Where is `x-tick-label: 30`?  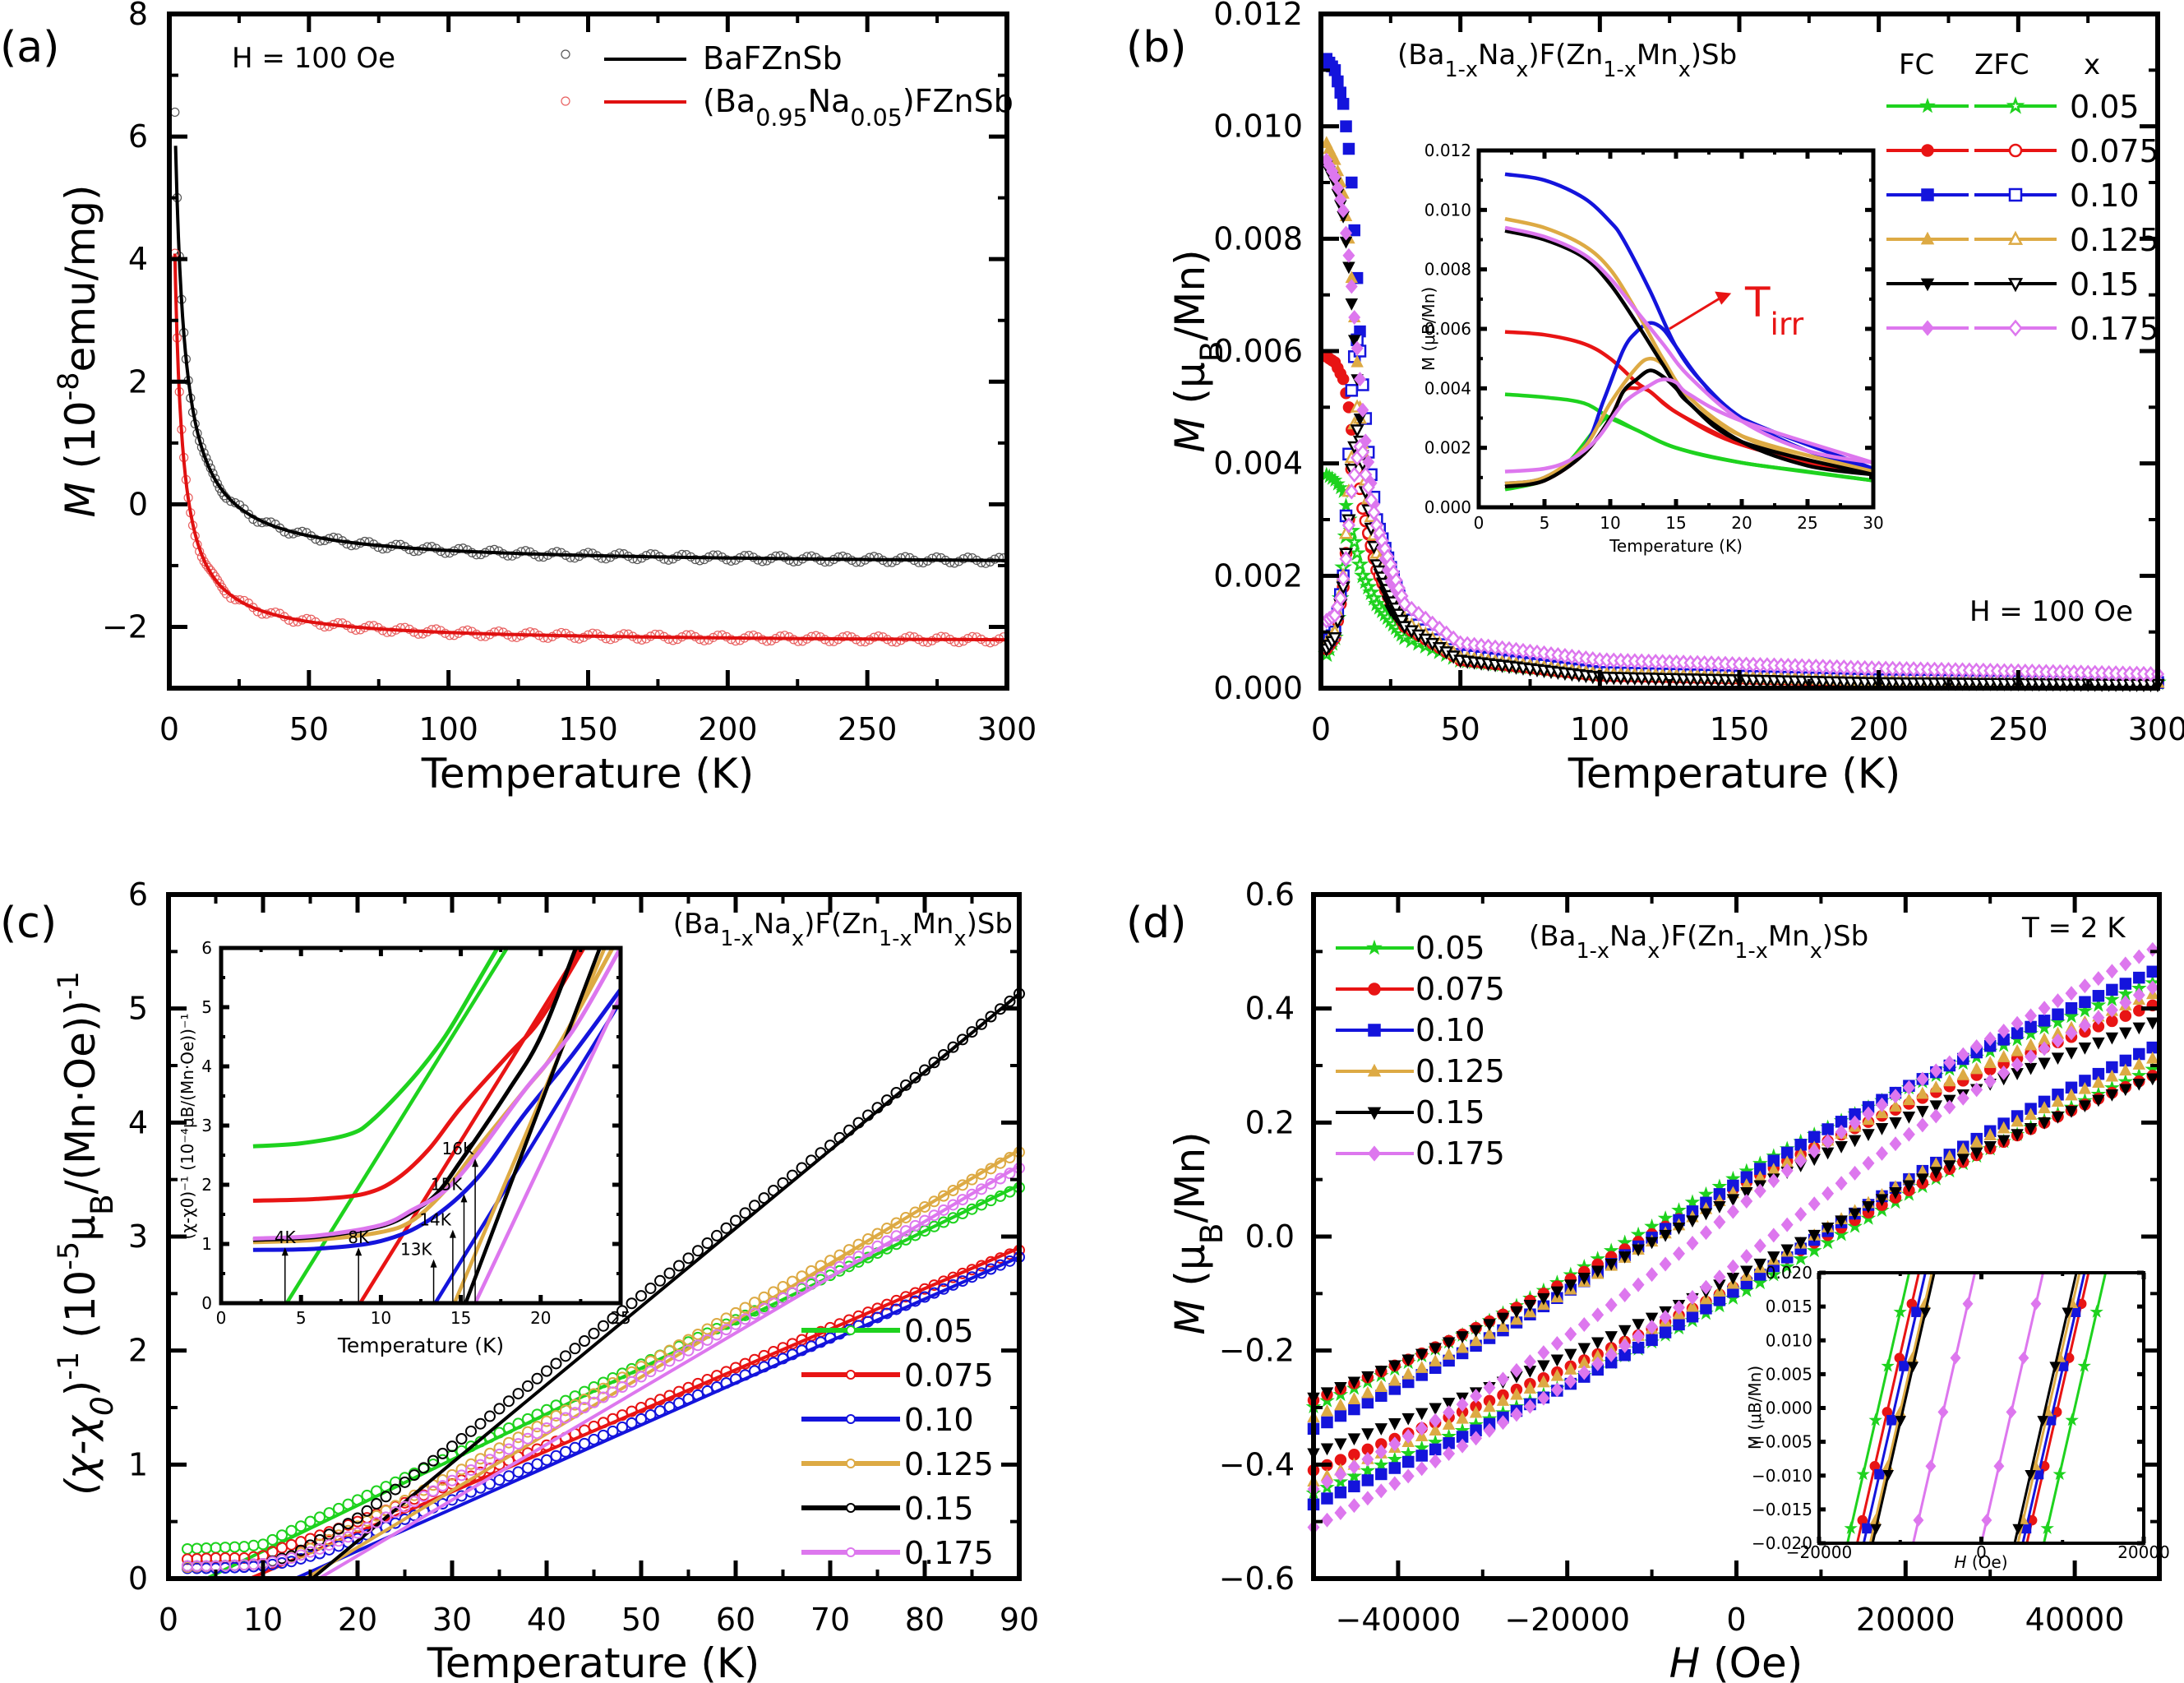 x-tick-label: 30 is located at coordinates (452, 1620).